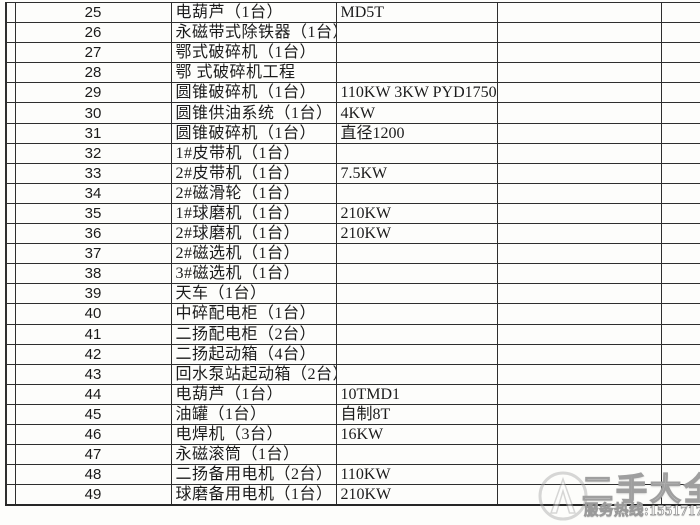 This screenshot has height=525, width=700. What do you see at coordinates (93, 254) in the screenshot?
I see `cell-row-number: 37` at bounding box center [93, 254].